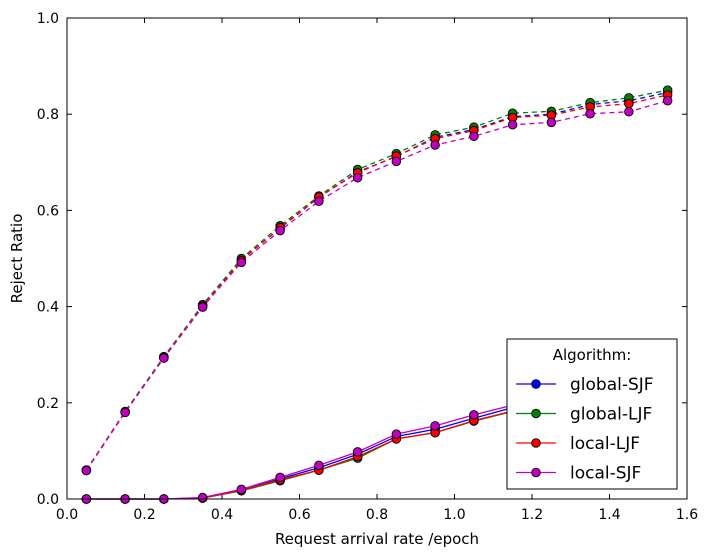  What do you see at coordinates (48, 19) in the screenshot?
I see `y-tick-label: 1.0` at bounding box center [48, 19].